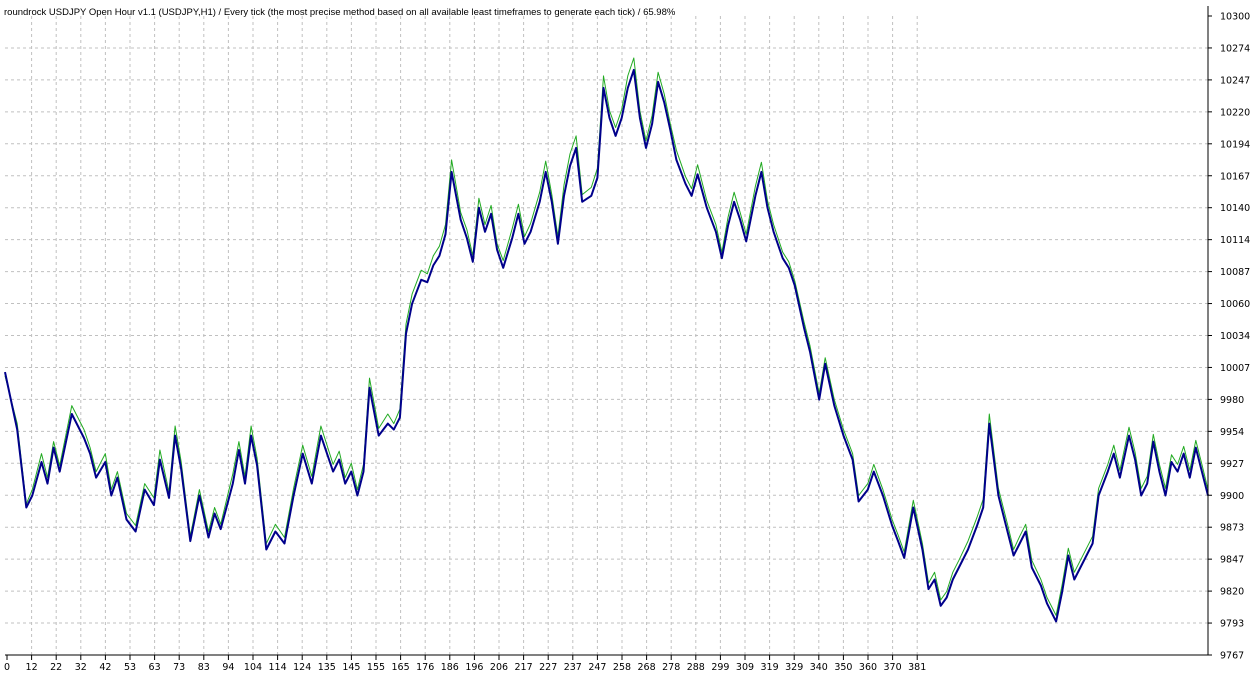 This screenshot has width=1260, height=676. Describe the element at coordinates (1235, 368) in the screenshot. I see `y-tick-label: 10007` at that location.